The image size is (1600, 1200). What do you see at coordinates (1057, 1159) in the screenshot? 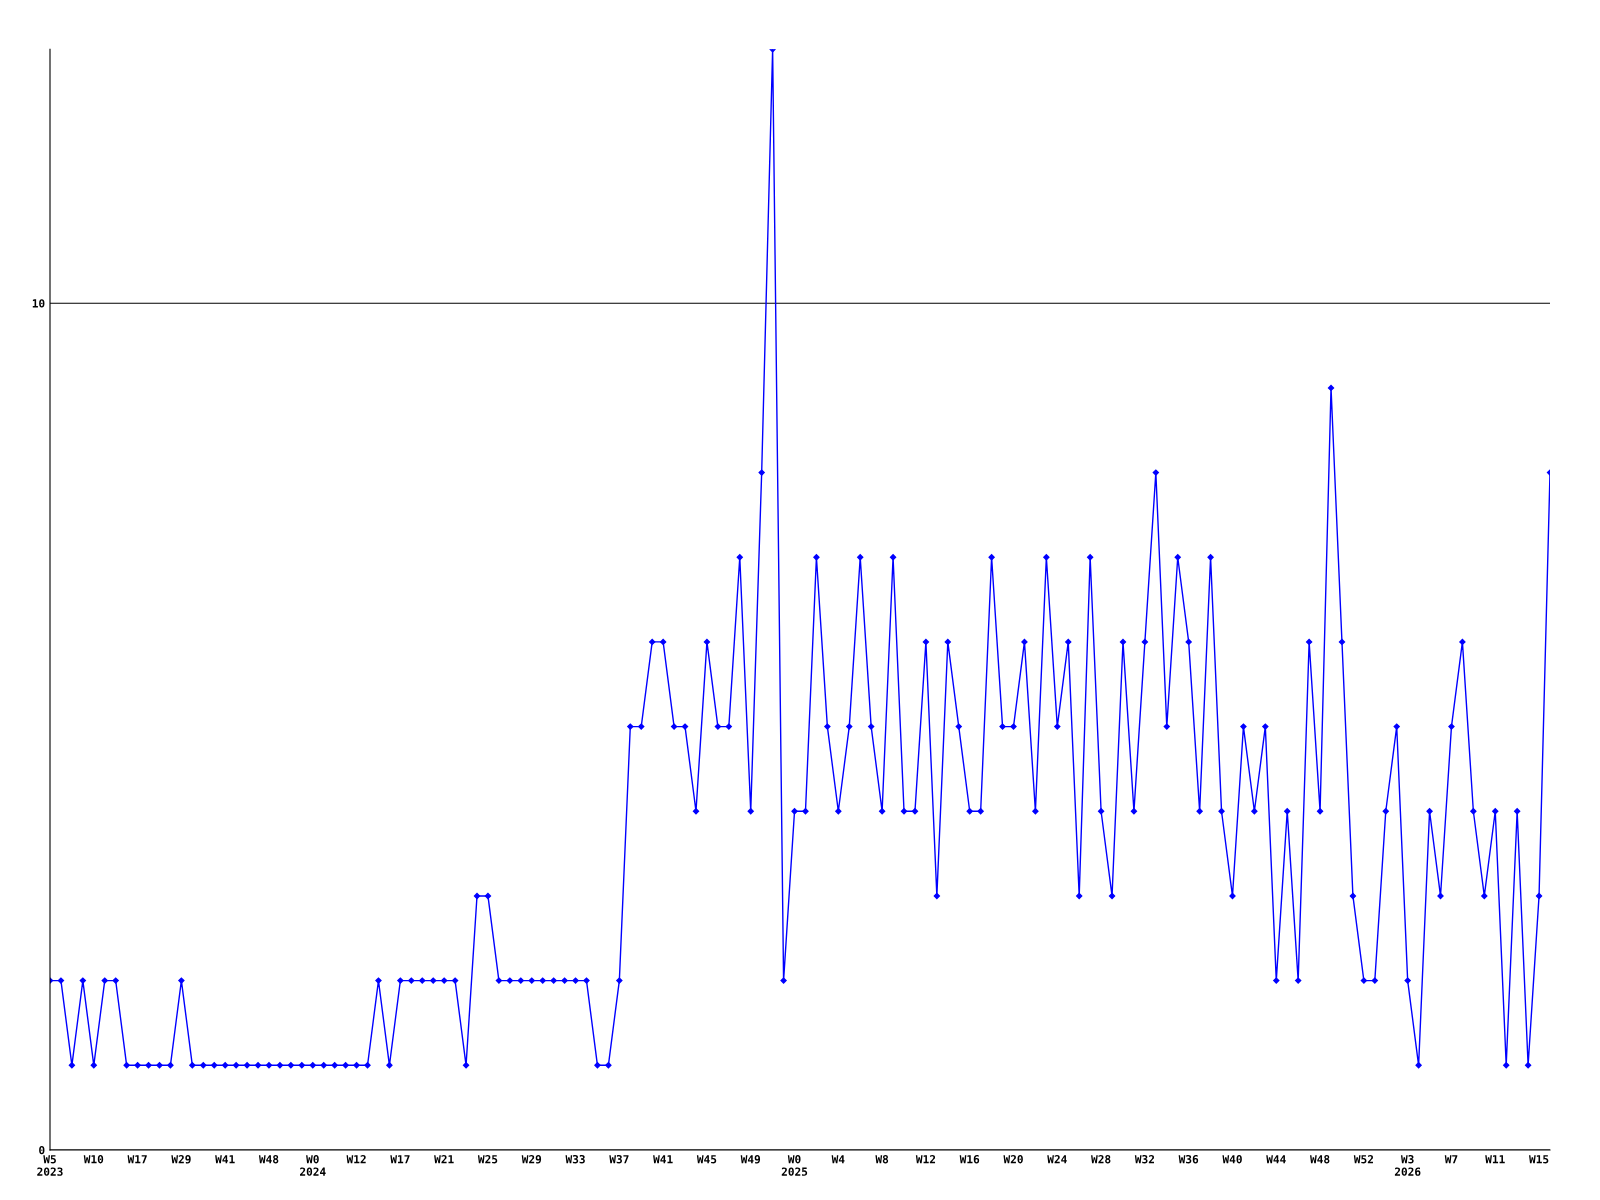
I see `x-tick-label: W24` at bounding box center [1057, 1159].